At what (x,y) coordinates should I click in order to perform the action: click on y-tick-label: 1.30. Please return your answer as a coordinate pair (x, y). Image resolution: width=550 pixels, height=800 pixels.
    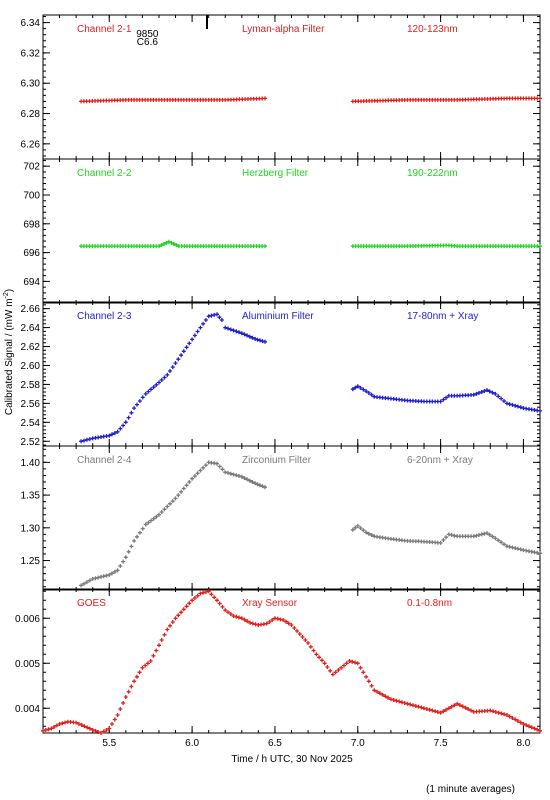
    Looking at the image, I should click on (31, 528).